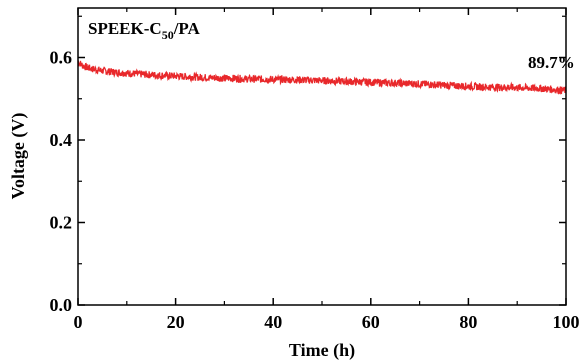  What do you see at coordinates (551, 62) in the screenshot?
I see `annotation-retention: 89.7%` at bounding box center [551, 62].